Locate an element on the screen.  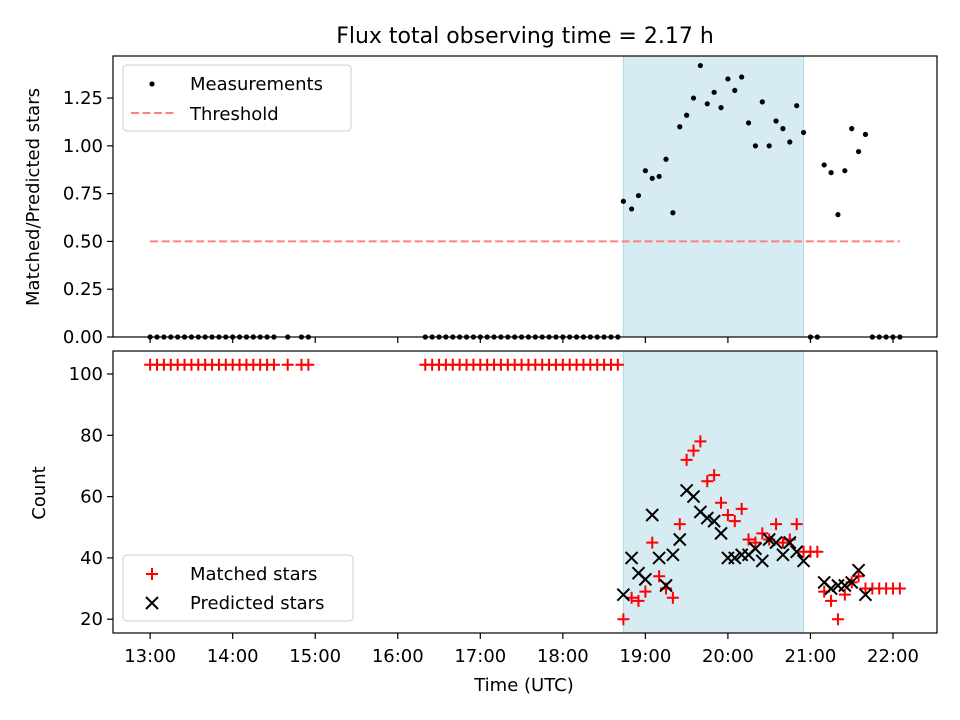
legend-matched-stars-label: Matched stars is located at coordinates (253, 574).